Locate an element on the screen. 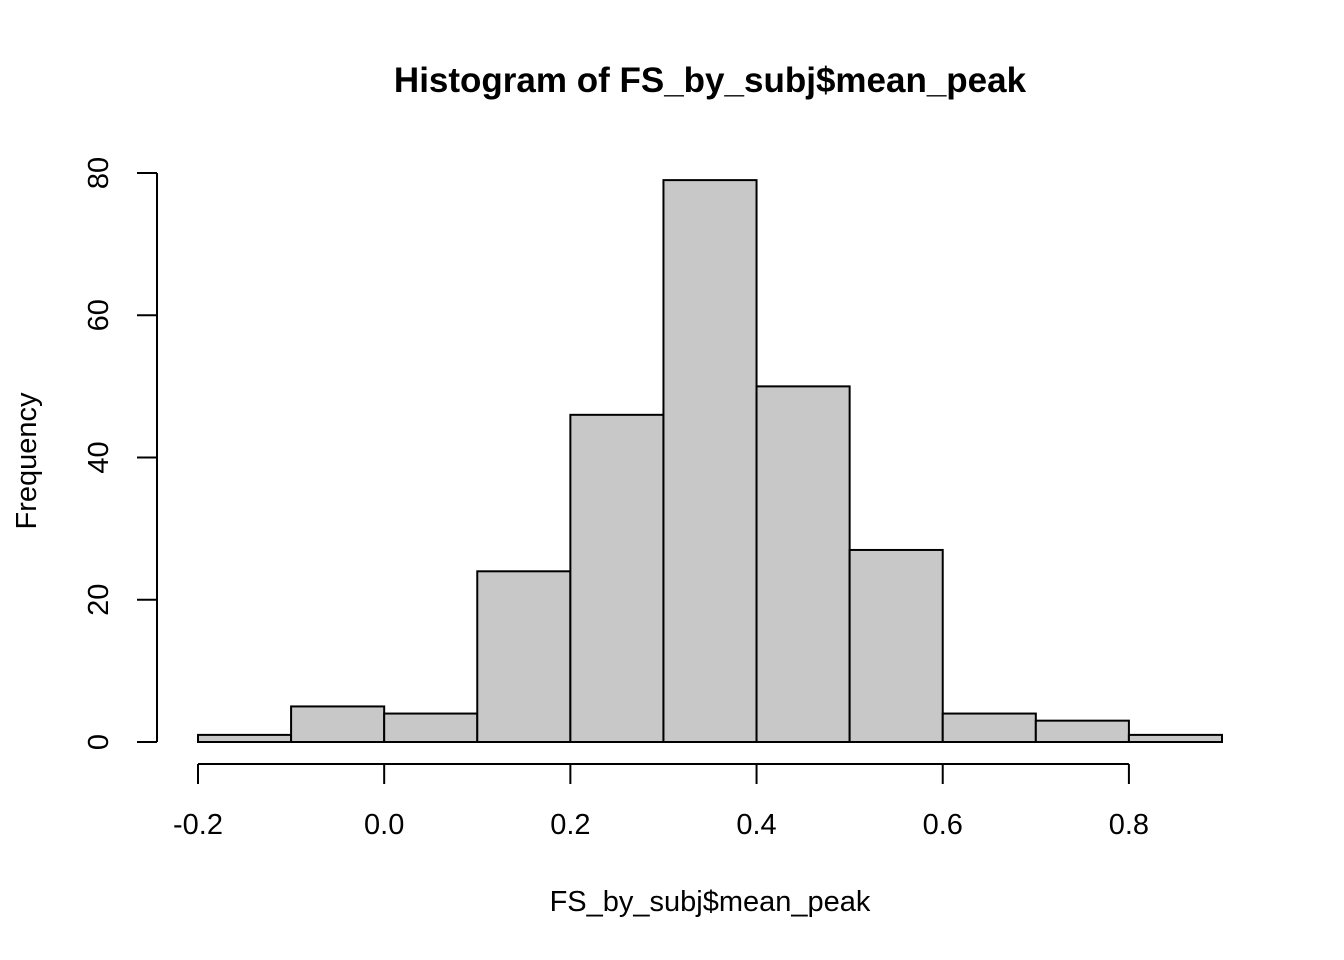 The image size is (1344, 960). y-tick-label: 80 is located at coordinates (99, 173).